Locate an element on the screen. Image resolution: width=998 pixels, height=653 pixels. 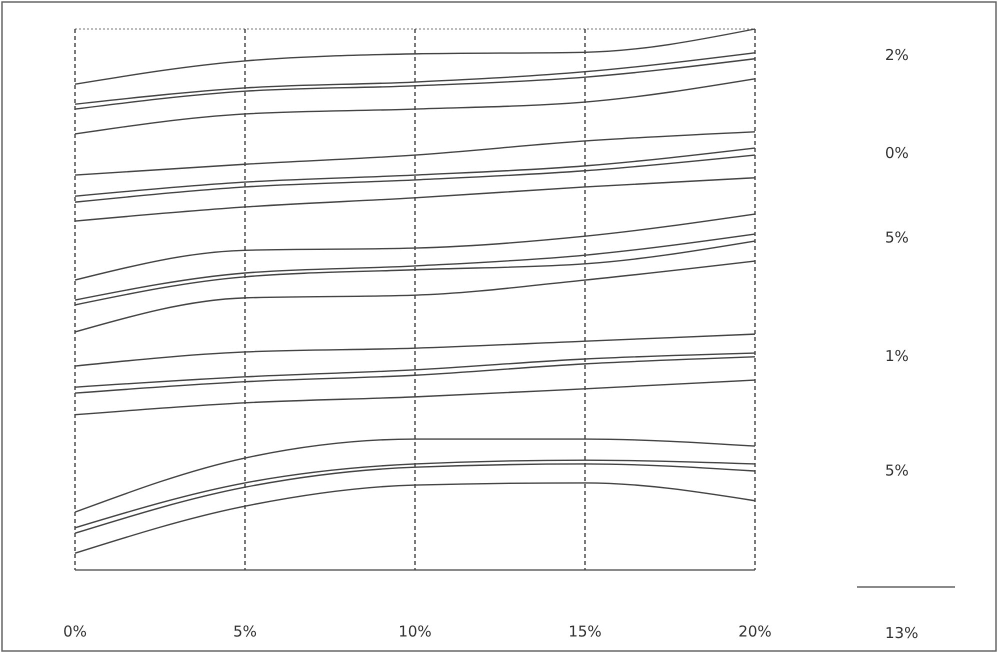
x-tick-label: 20% is located at coordinates (755, 631).